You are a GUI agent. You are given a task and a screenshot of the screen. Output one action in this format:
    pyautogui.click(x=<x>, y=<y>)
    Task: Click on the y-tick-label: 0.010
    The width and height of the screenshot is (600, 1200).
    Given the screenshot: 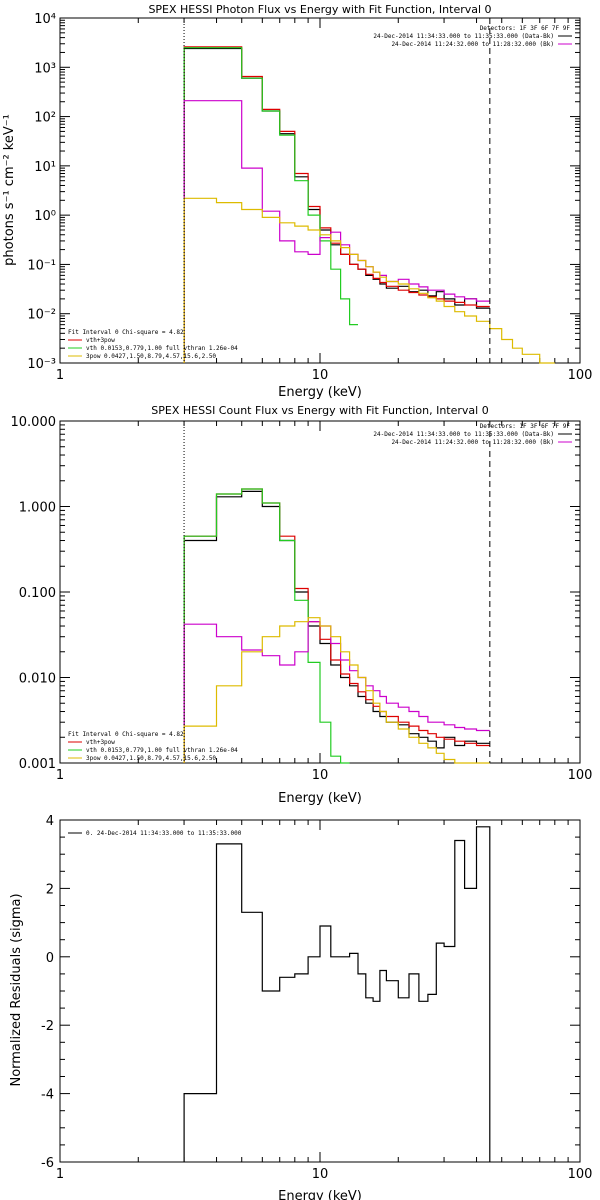 What is the action you would take?
    pyautogui.click(x=37, y=679)
    